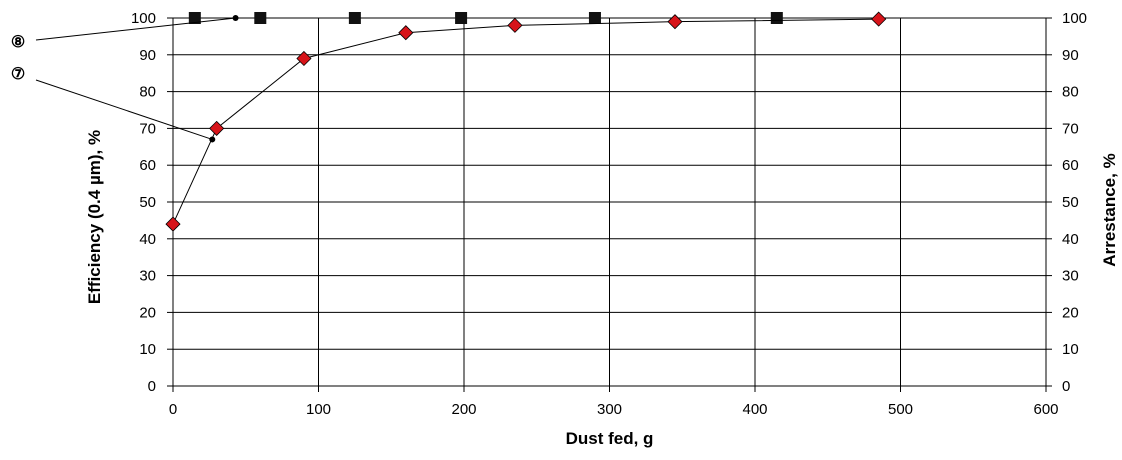  Describe the element at coordinates (147, 128) in the screenshot. I see `y-tick-label: 70` at that location.